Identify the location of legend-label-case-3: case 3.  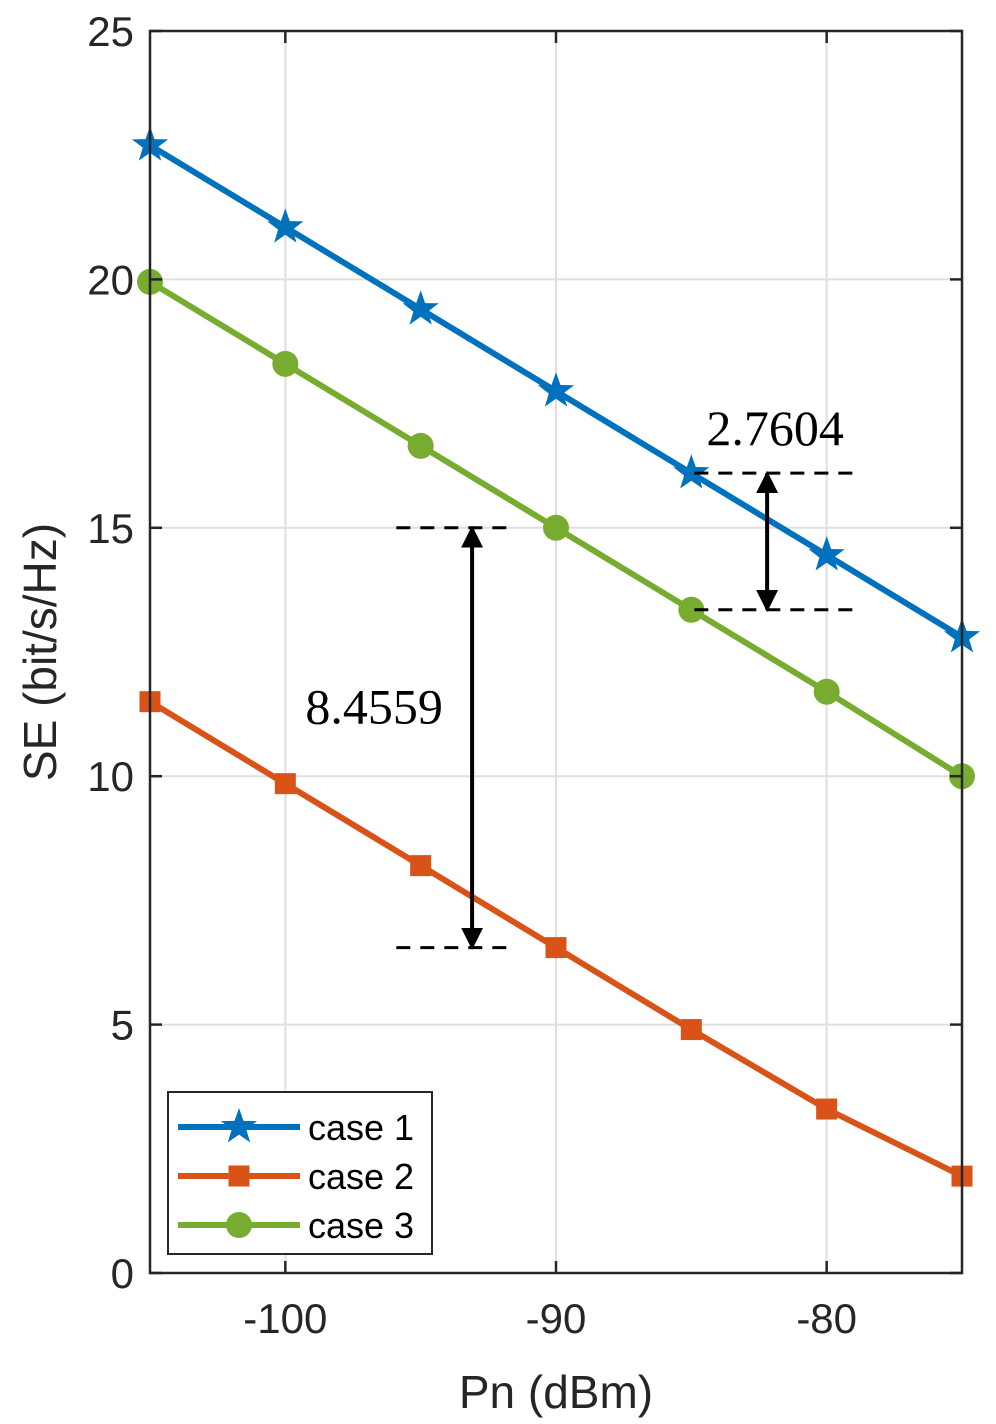
(361, 1225).